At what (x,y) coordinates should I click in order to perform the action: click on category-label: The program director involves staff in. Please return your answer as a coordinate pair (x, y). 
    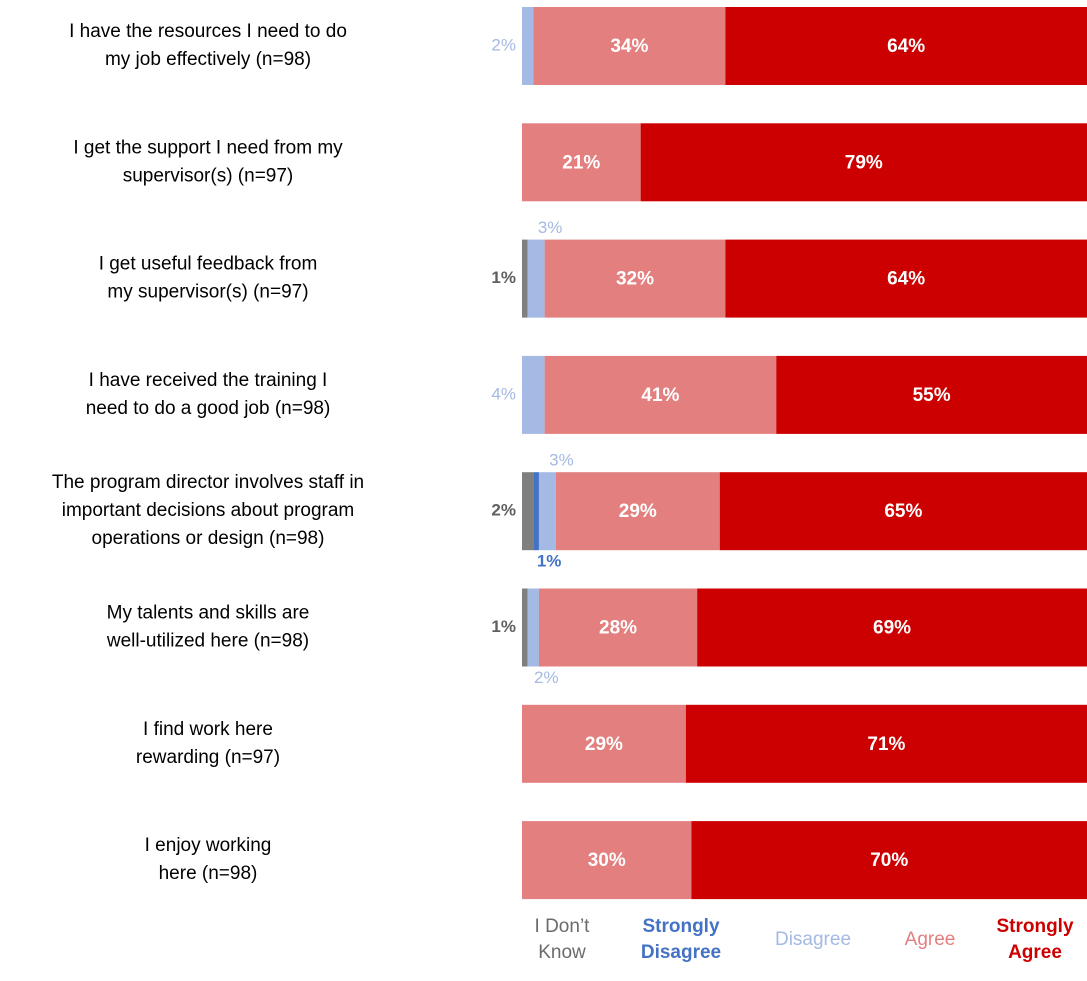
    Looking at the image, I should click on (208, 482).